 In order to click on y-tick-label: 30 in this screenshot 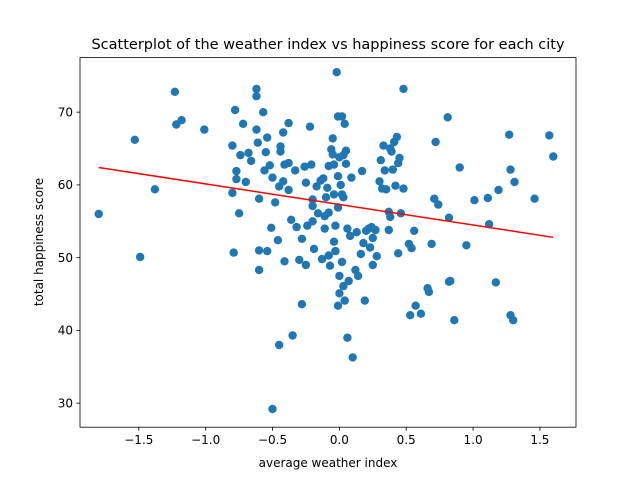, I will do `click(65, 403)`.